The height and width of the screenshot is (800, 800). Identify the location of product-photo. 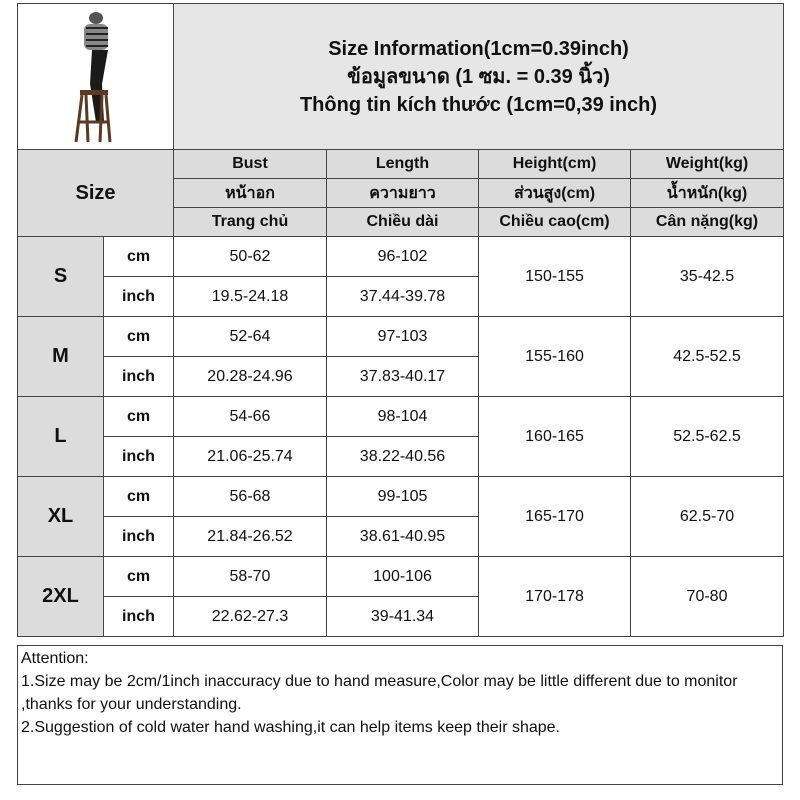
(95, 76).